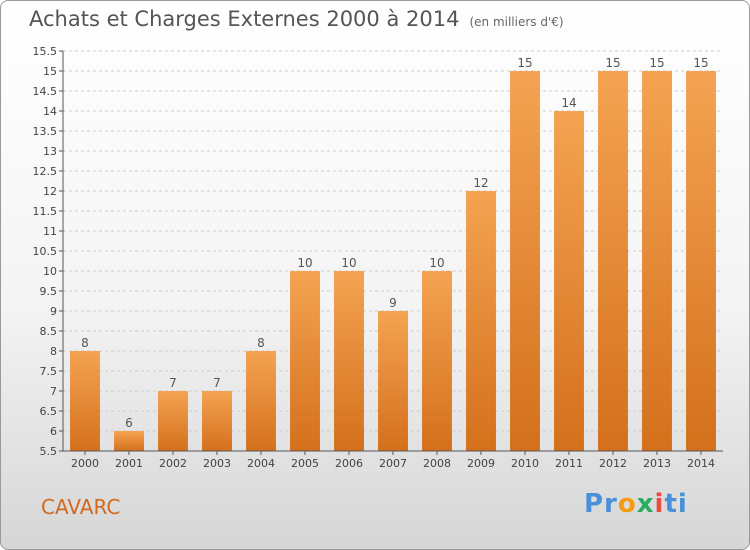  Describe the element at coordinates (45, 171) in the screenshot. I see `y-tick-label: 12.5` at that location.